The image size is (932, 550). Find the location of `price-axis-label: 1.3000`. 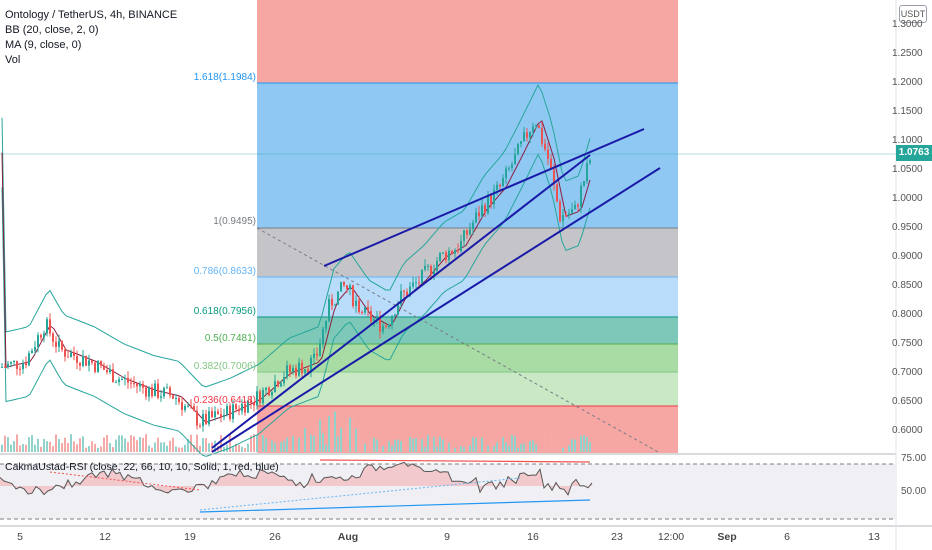

price-axis-label: 1.3000 is located at coordinates (907, 24).